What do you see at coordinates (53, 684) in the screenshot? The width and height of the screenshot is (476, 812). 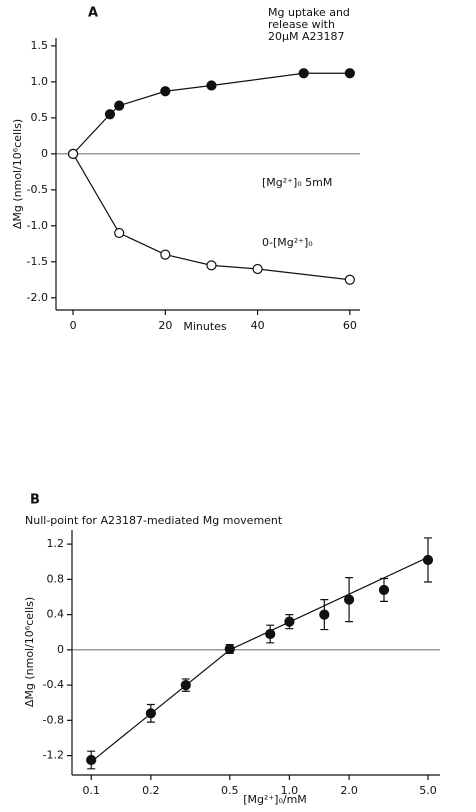 I see `y-tick-label: -0.4` at bounding box center [53, 684].